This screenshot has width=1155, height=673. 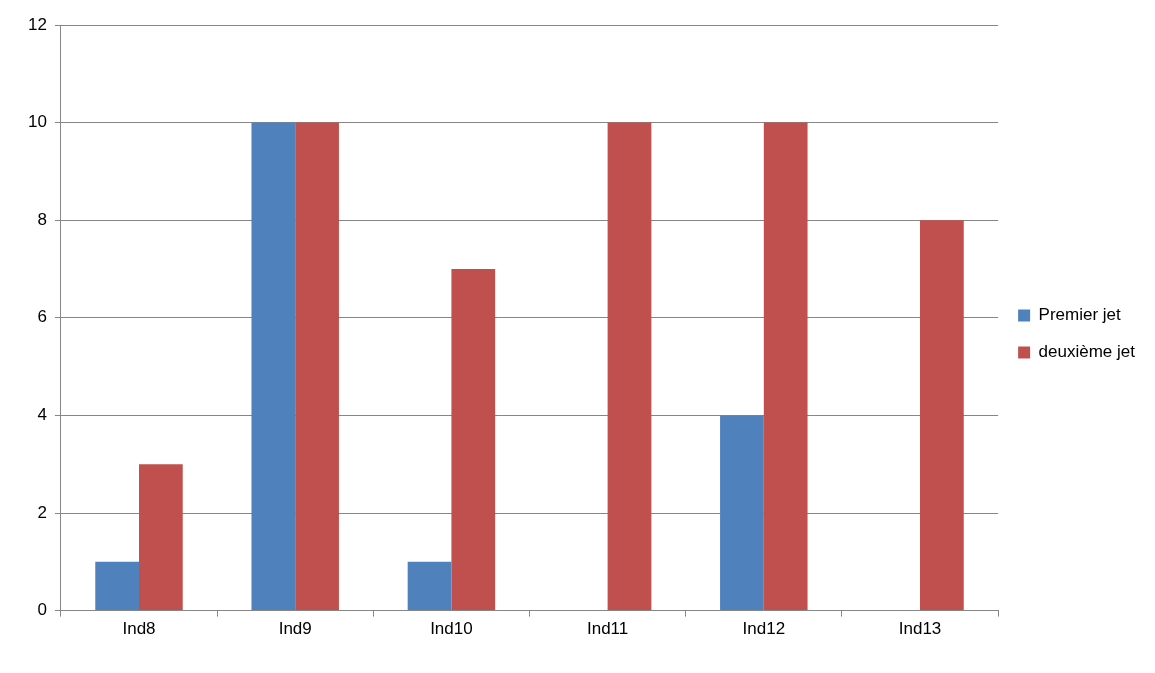 What do you see at coordinates (295, 629) in the screenshot?
I see `x-tick-label: Ind9` at bounding box center [295, 629].